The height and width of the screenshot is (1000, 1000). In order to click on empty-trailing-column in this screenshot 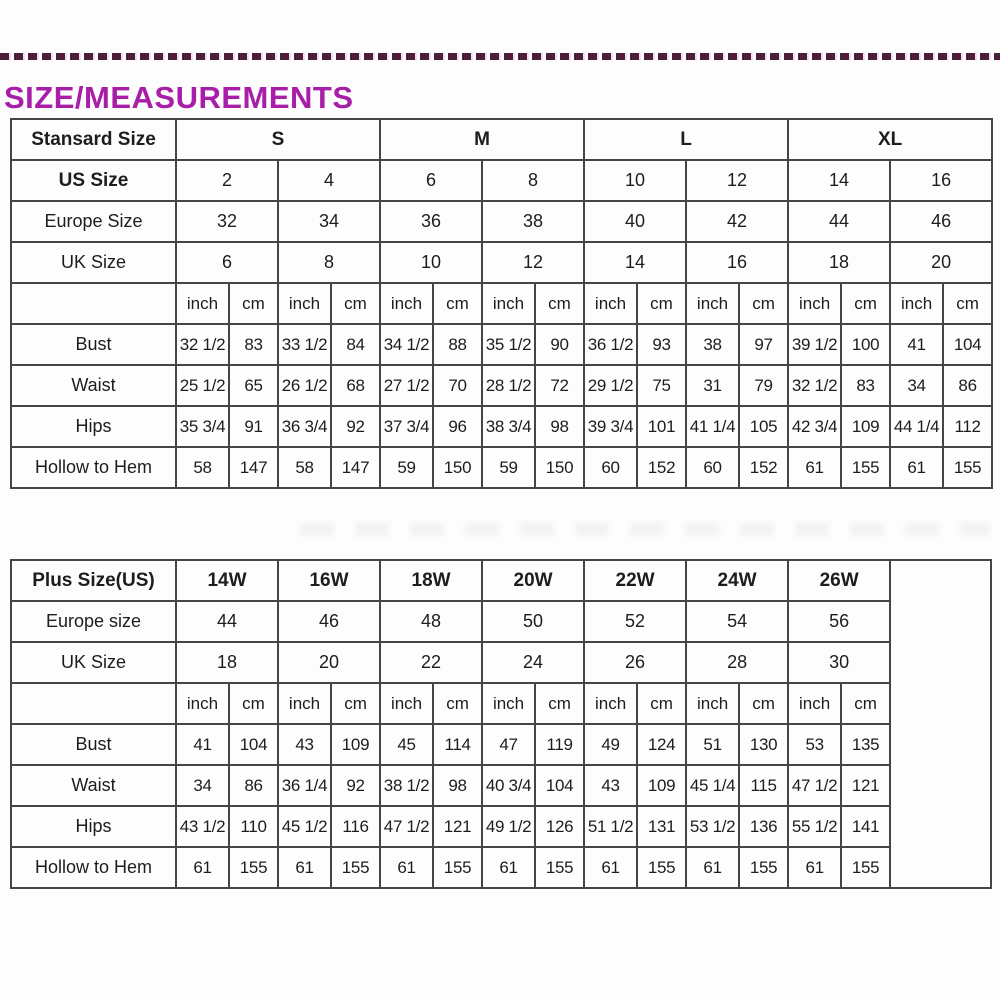, I will do `click(941, 724)`.